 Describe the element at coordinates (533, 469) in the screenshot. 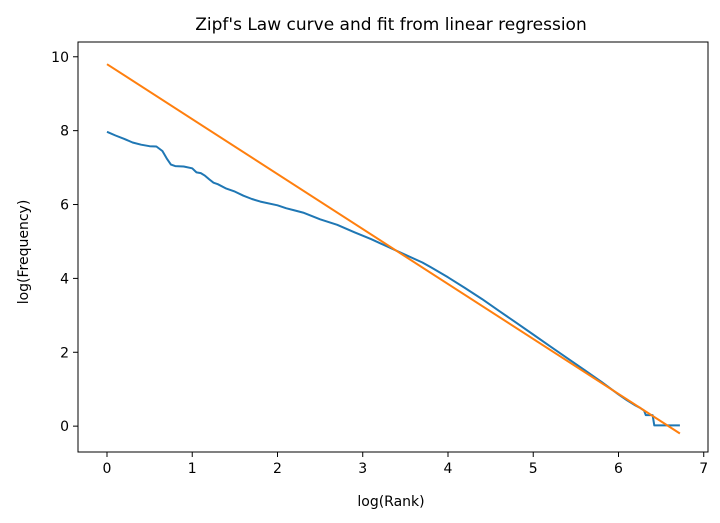

I see `x-tick-label: 5` at that location.